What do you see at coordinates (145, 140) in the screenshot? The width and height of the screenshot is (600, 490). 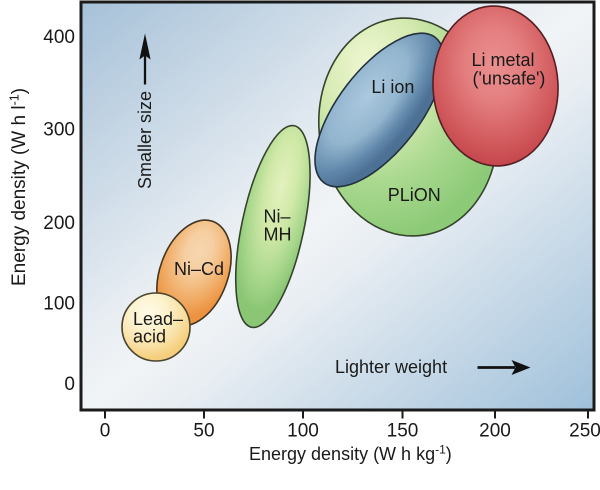 I see `svg-text: Smaller size` at bounding box center [145, 140].